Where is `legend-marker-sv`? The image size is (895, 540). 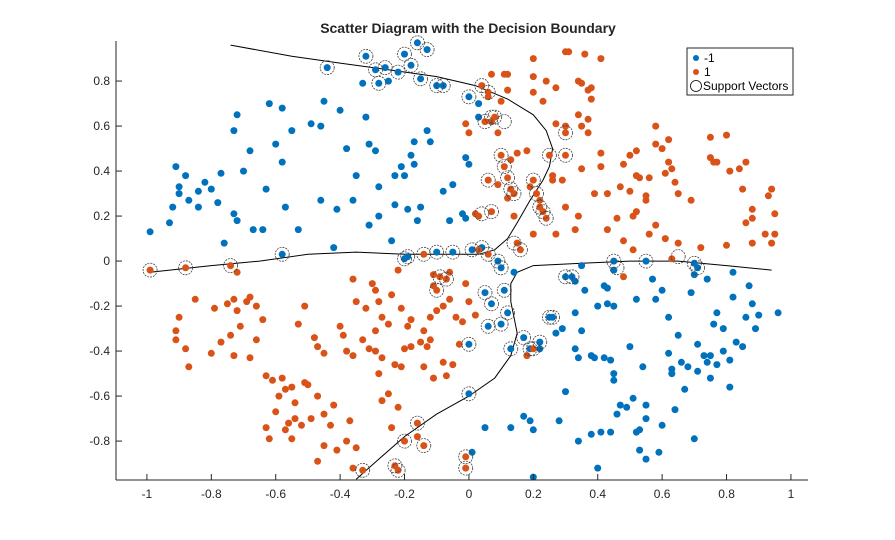 legend-marker-sv is located at coordinates (696, 86).